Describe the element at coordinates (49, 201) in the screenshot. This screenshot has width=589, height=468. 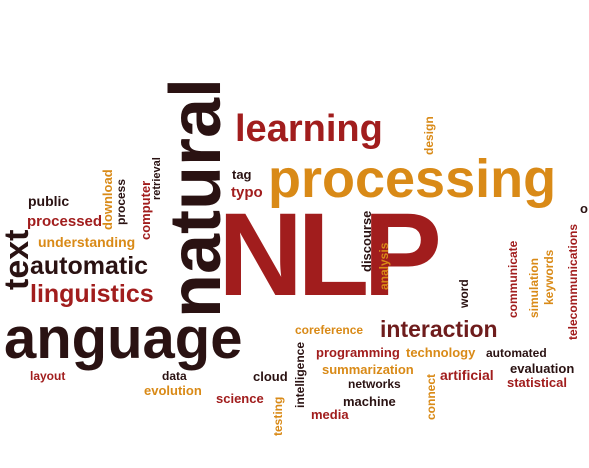
I see `word-public: public` at that location.